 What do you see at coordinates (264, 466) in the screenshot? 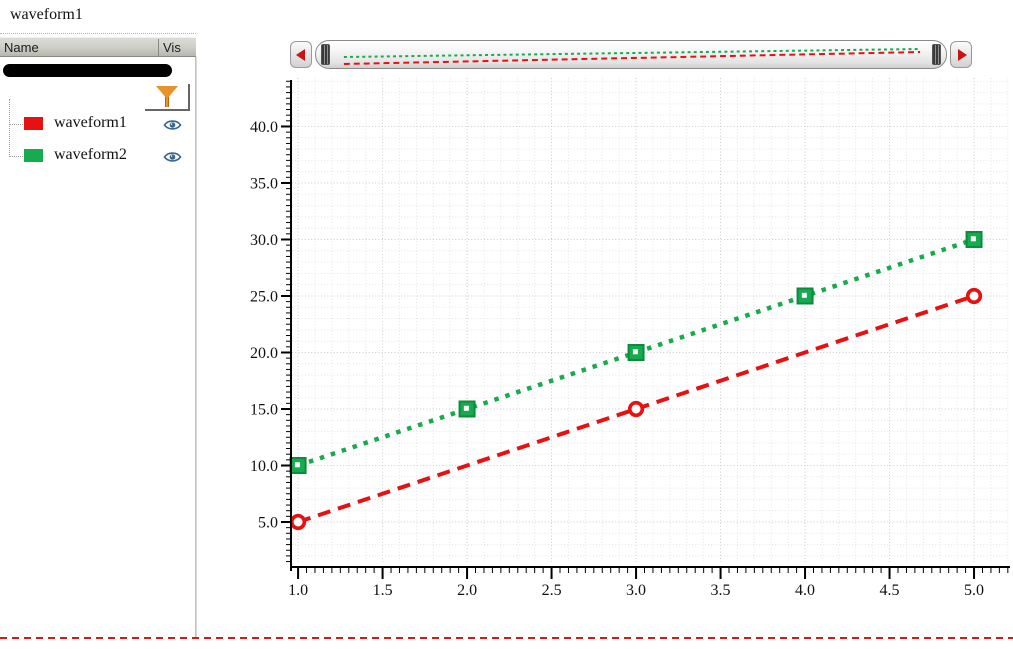
I see `svg-text: 10.0` at bounding box center [264, 466].